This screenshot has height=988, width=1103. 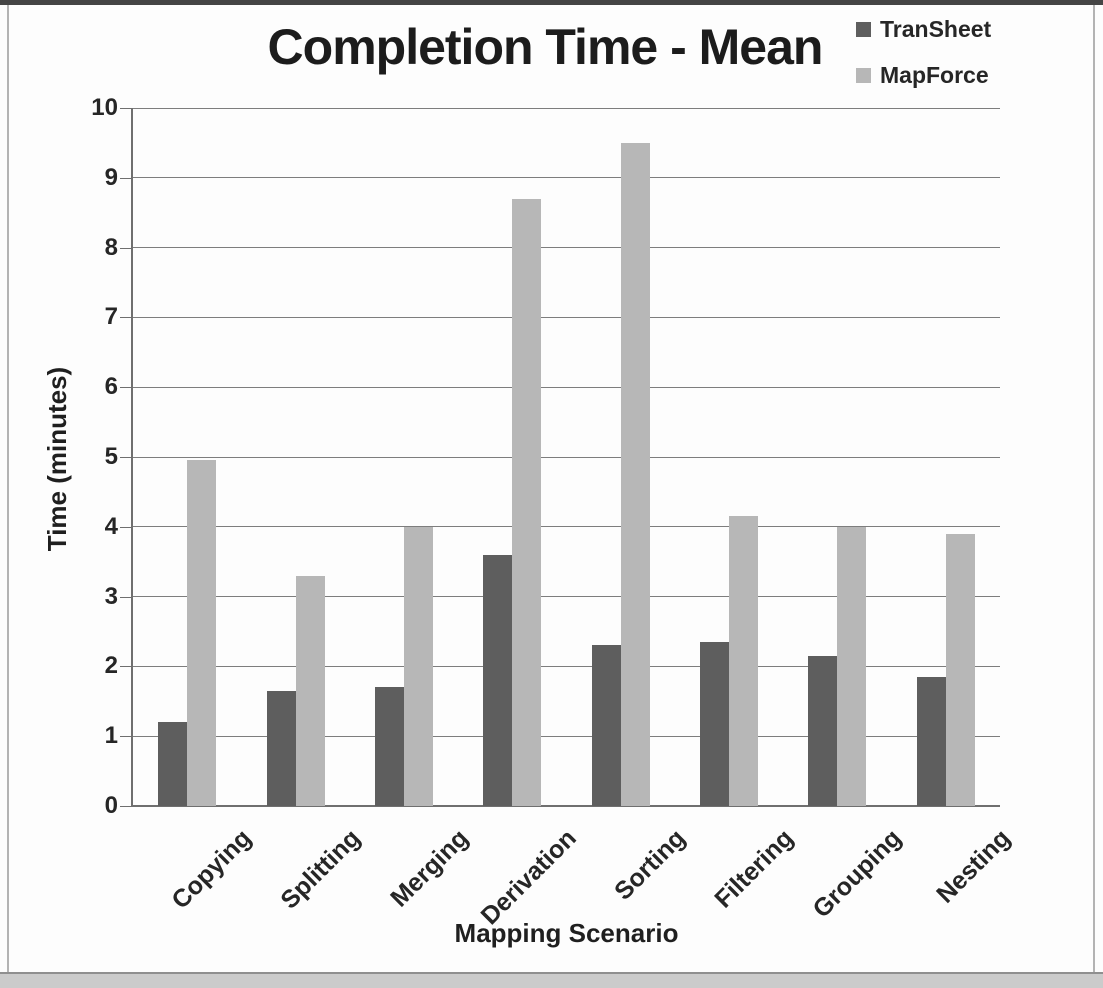 What do you see at coordinates (936, 29) in the screenshot?
I see `legend-label-transheet: TranSheet` at bounding box center [936, 29].